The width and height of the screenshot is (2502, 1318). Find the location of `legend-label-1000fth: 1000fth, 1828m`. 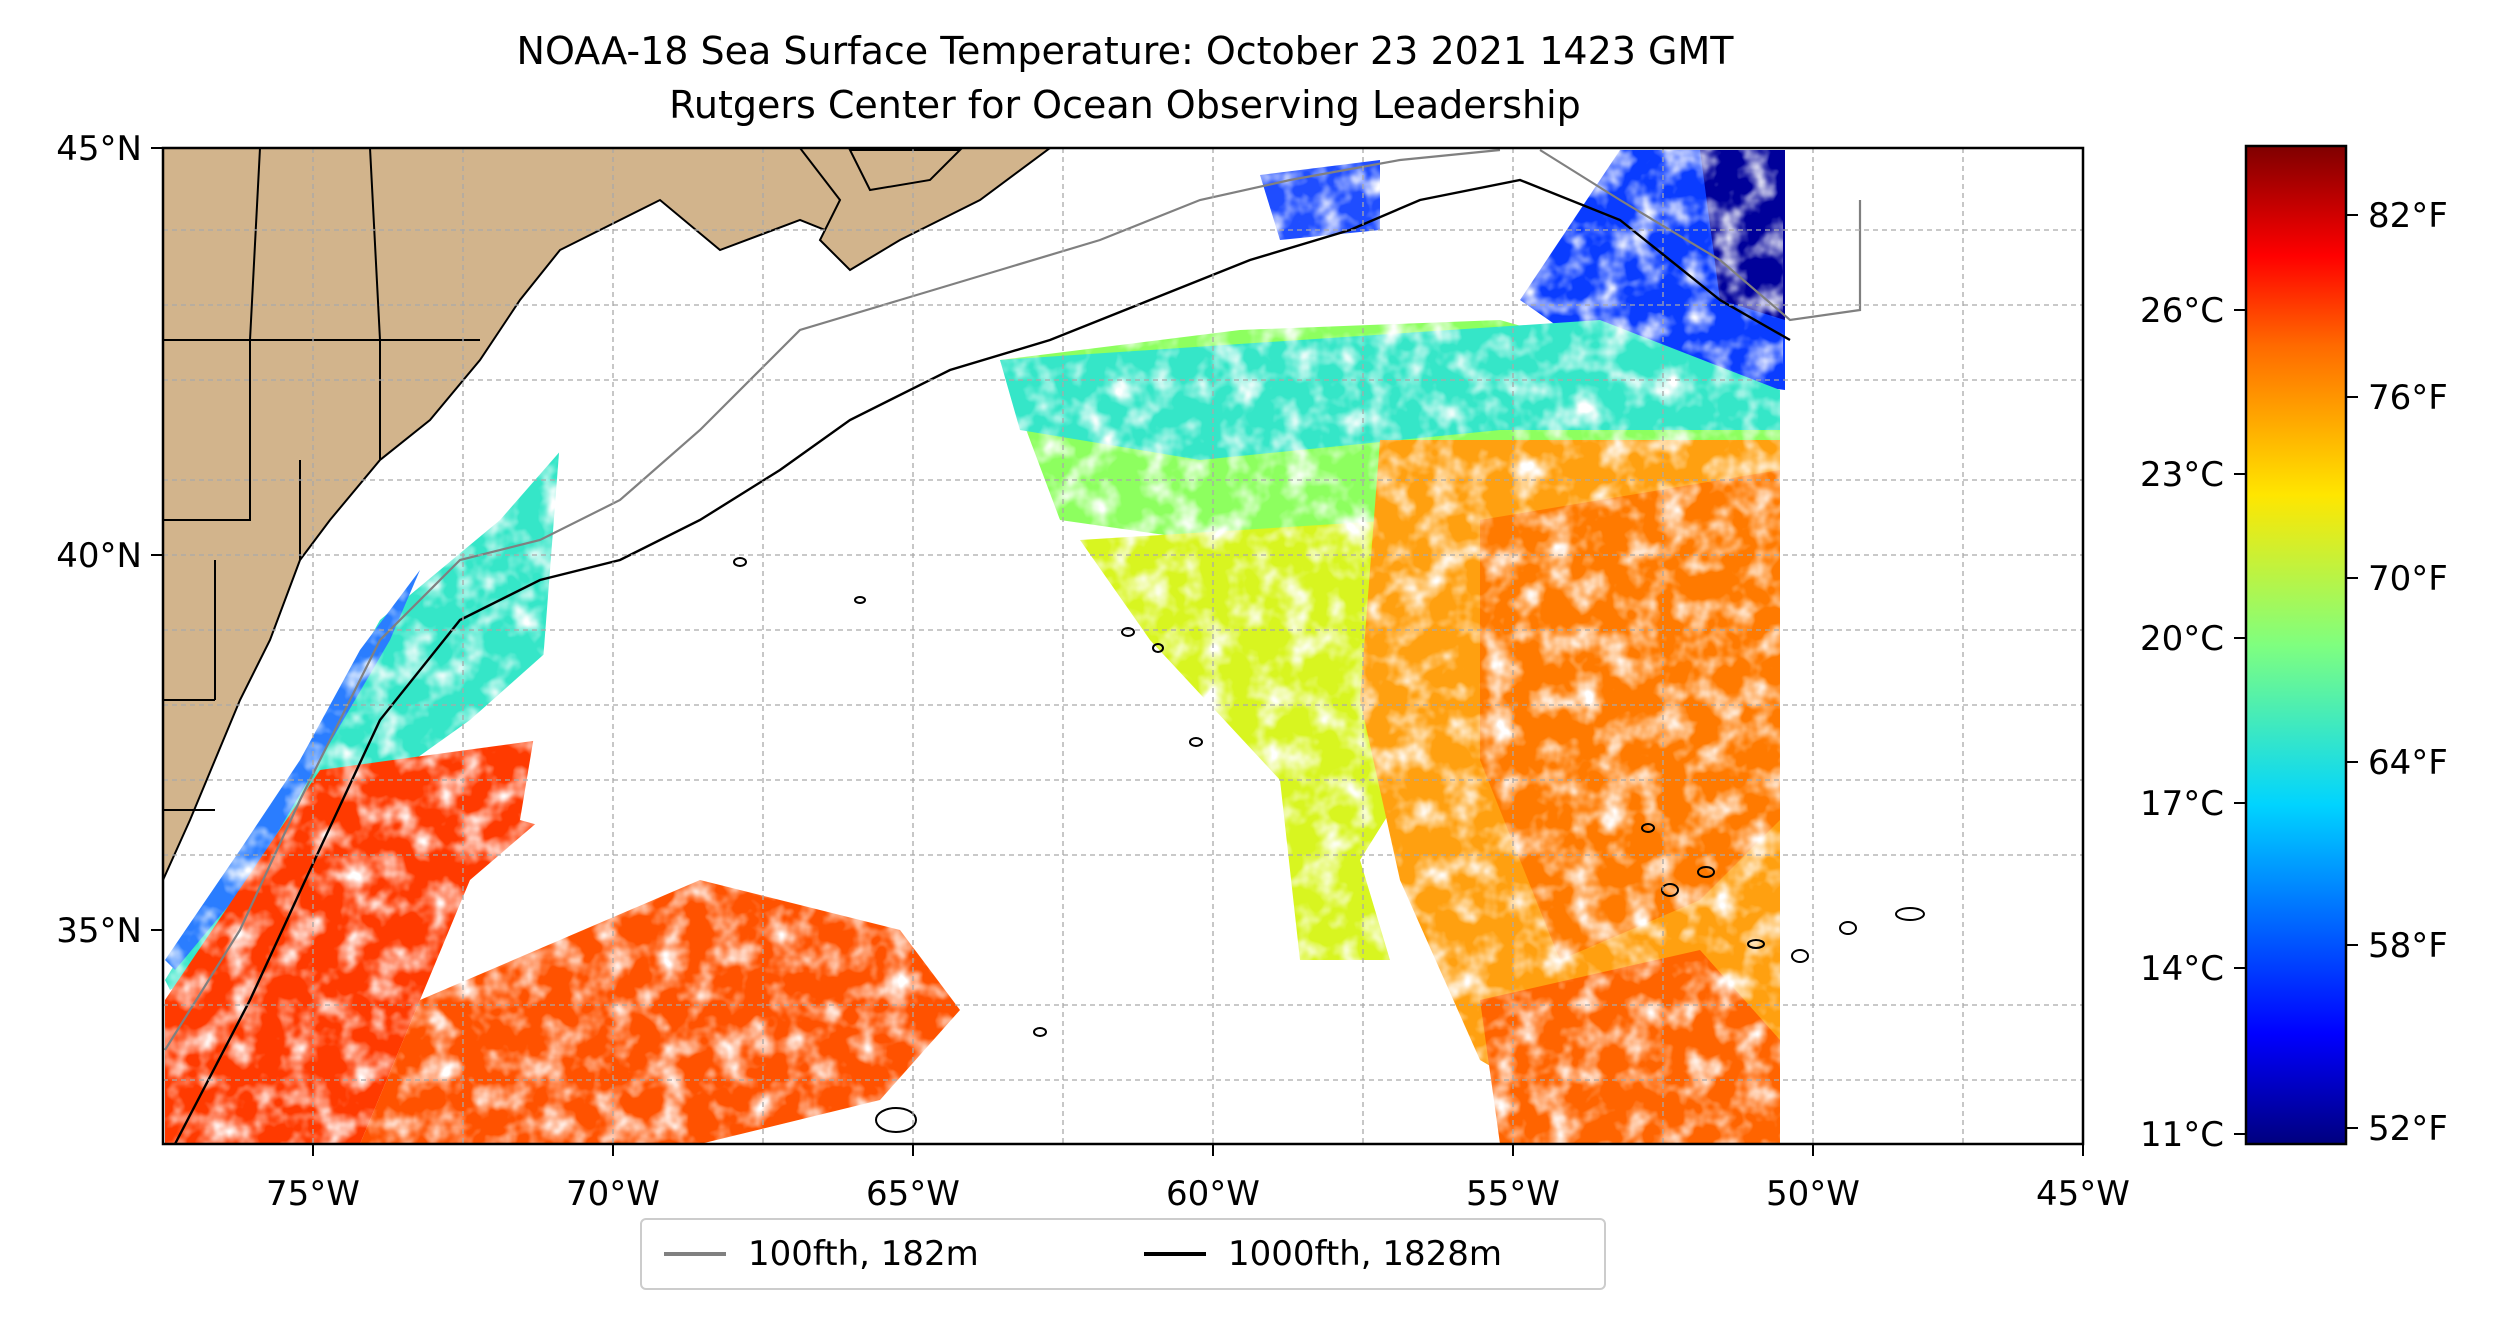

legend-label-1000fth: 1000fth, 1828m is located at coordinates (1365, 1254).